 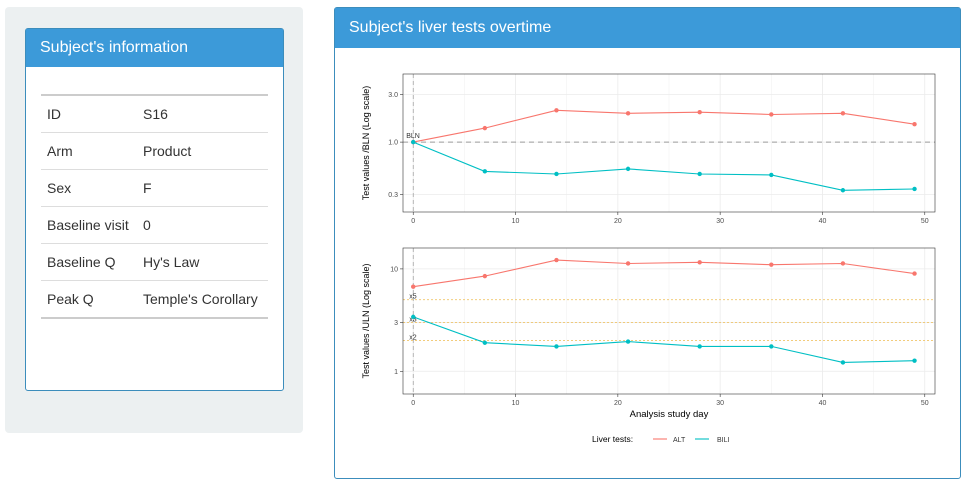 What do you see at coordinates (366, 320) in the screenshot?
I see `y-axis-label: Test values /ULN (Log scale)` at bounding box center [366, 320].